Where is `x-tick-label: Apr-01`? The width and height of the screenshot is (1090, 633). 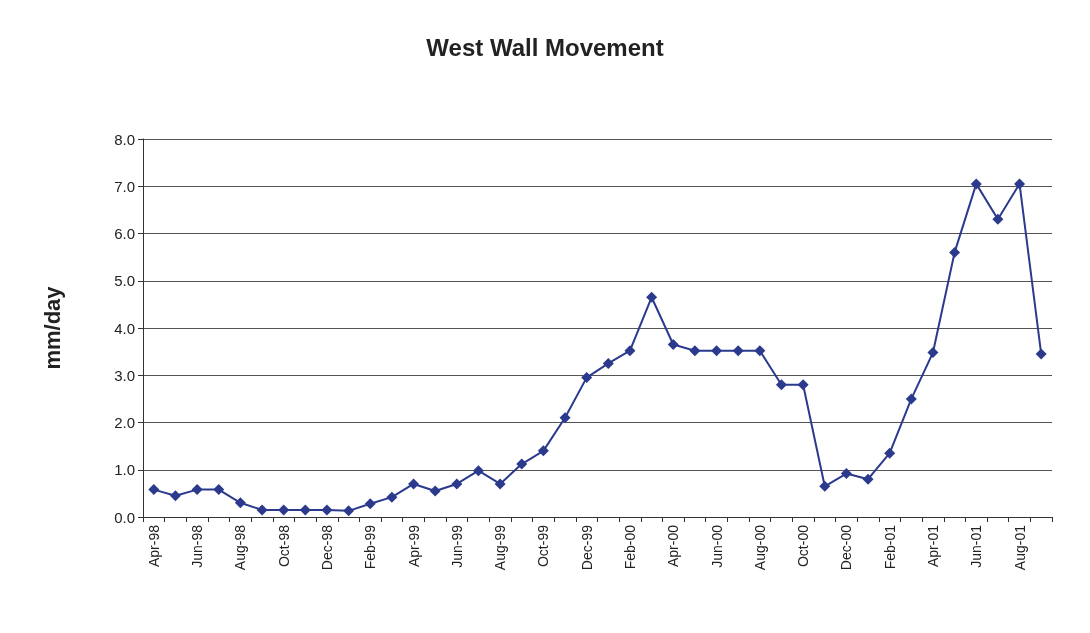
x-tick-label: Apr-01 is located at coordinates (932, 546).